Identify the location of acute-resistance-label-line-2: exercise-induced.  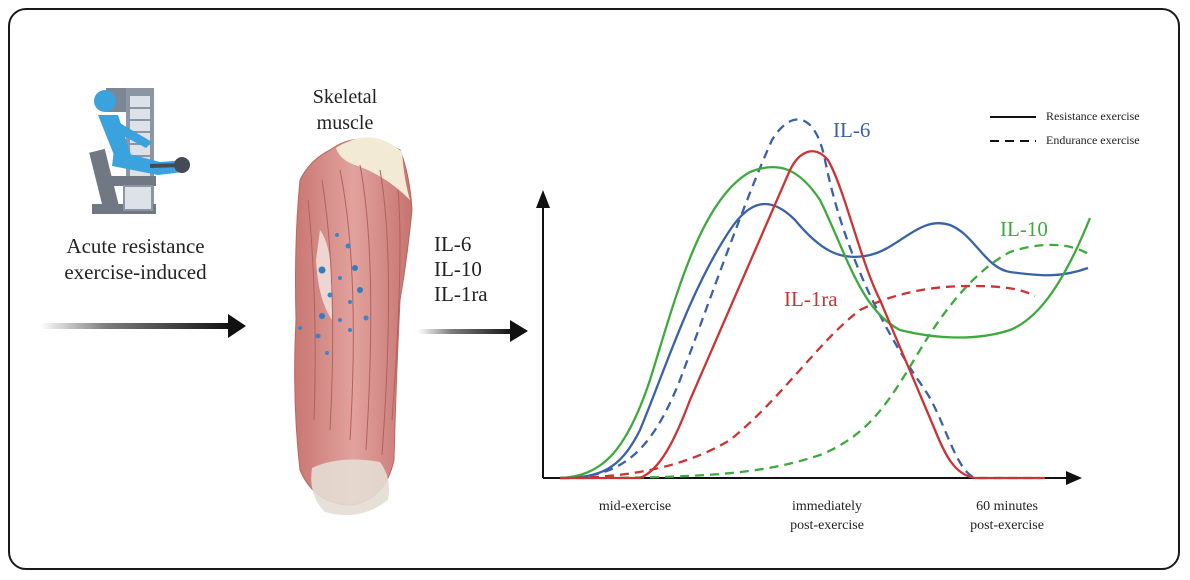
(135, 272).